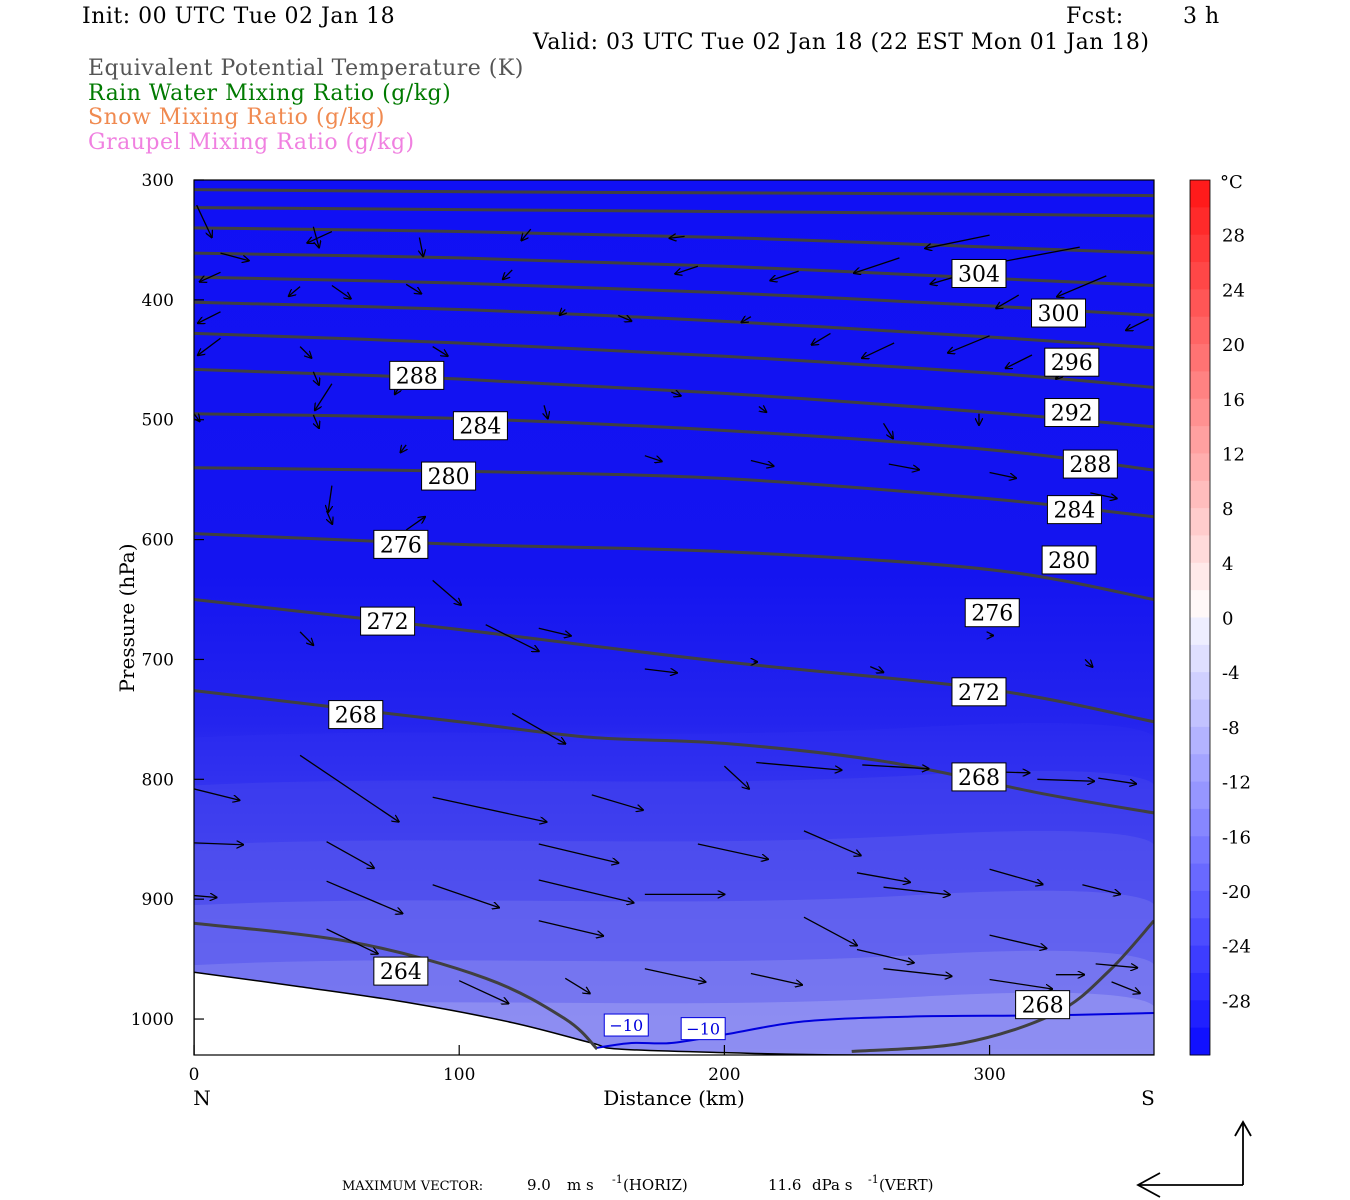  What do you see at coordinates (401, 972) in the screenshot?
I see `theta-e-label: 264` at bounding box center [401, 972].